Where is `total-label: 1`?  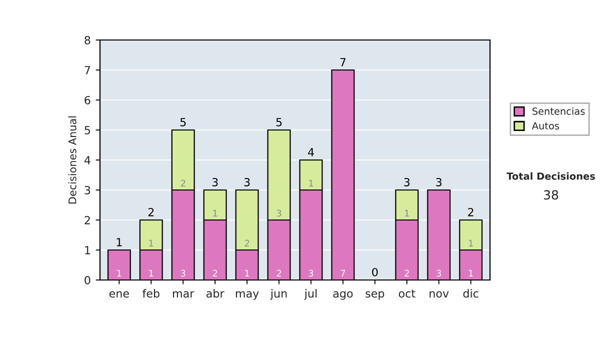
total-label: 1 is located at coordinates (119, 242).